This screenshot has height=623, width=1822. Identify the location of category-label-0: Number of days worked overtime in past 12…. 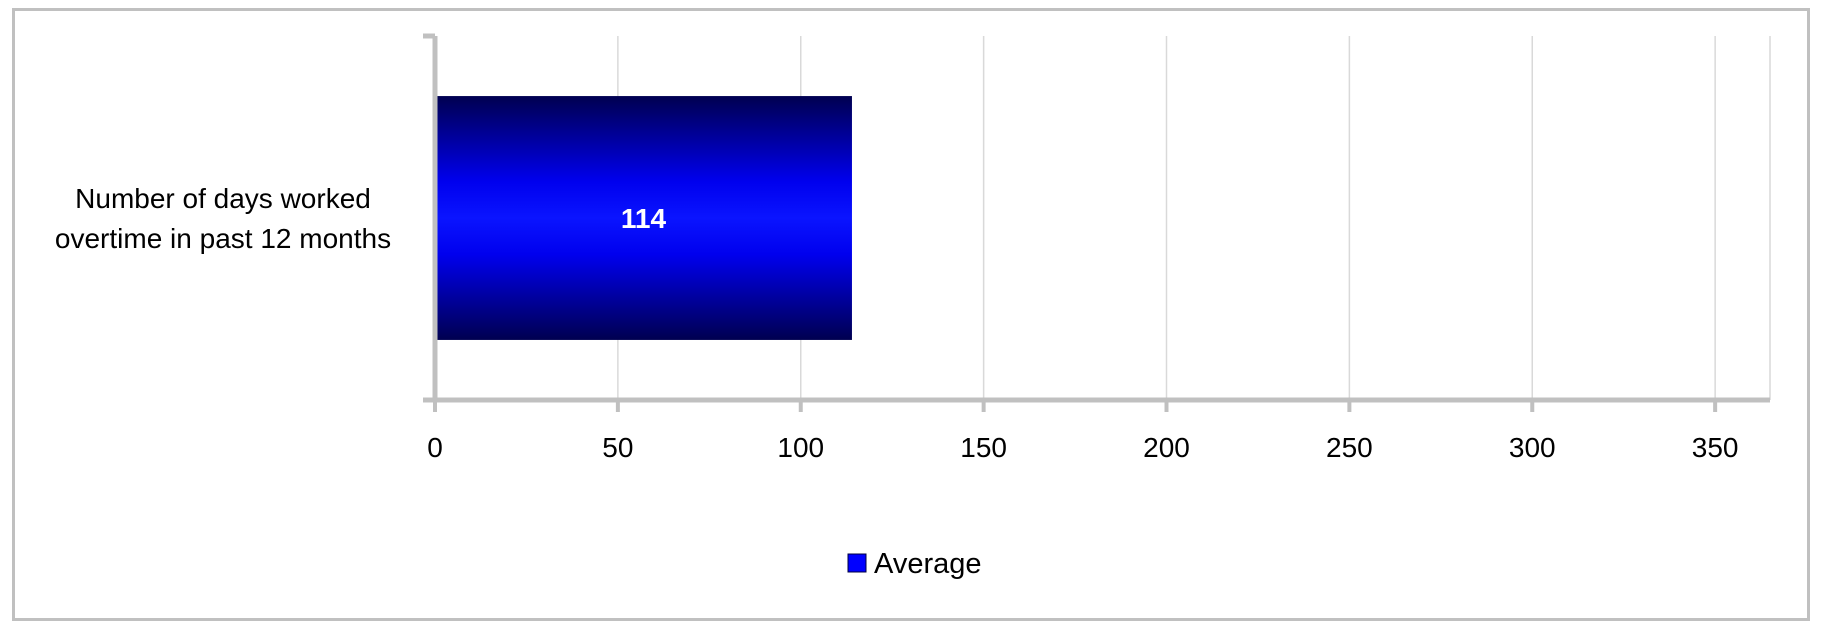
(223, 218).